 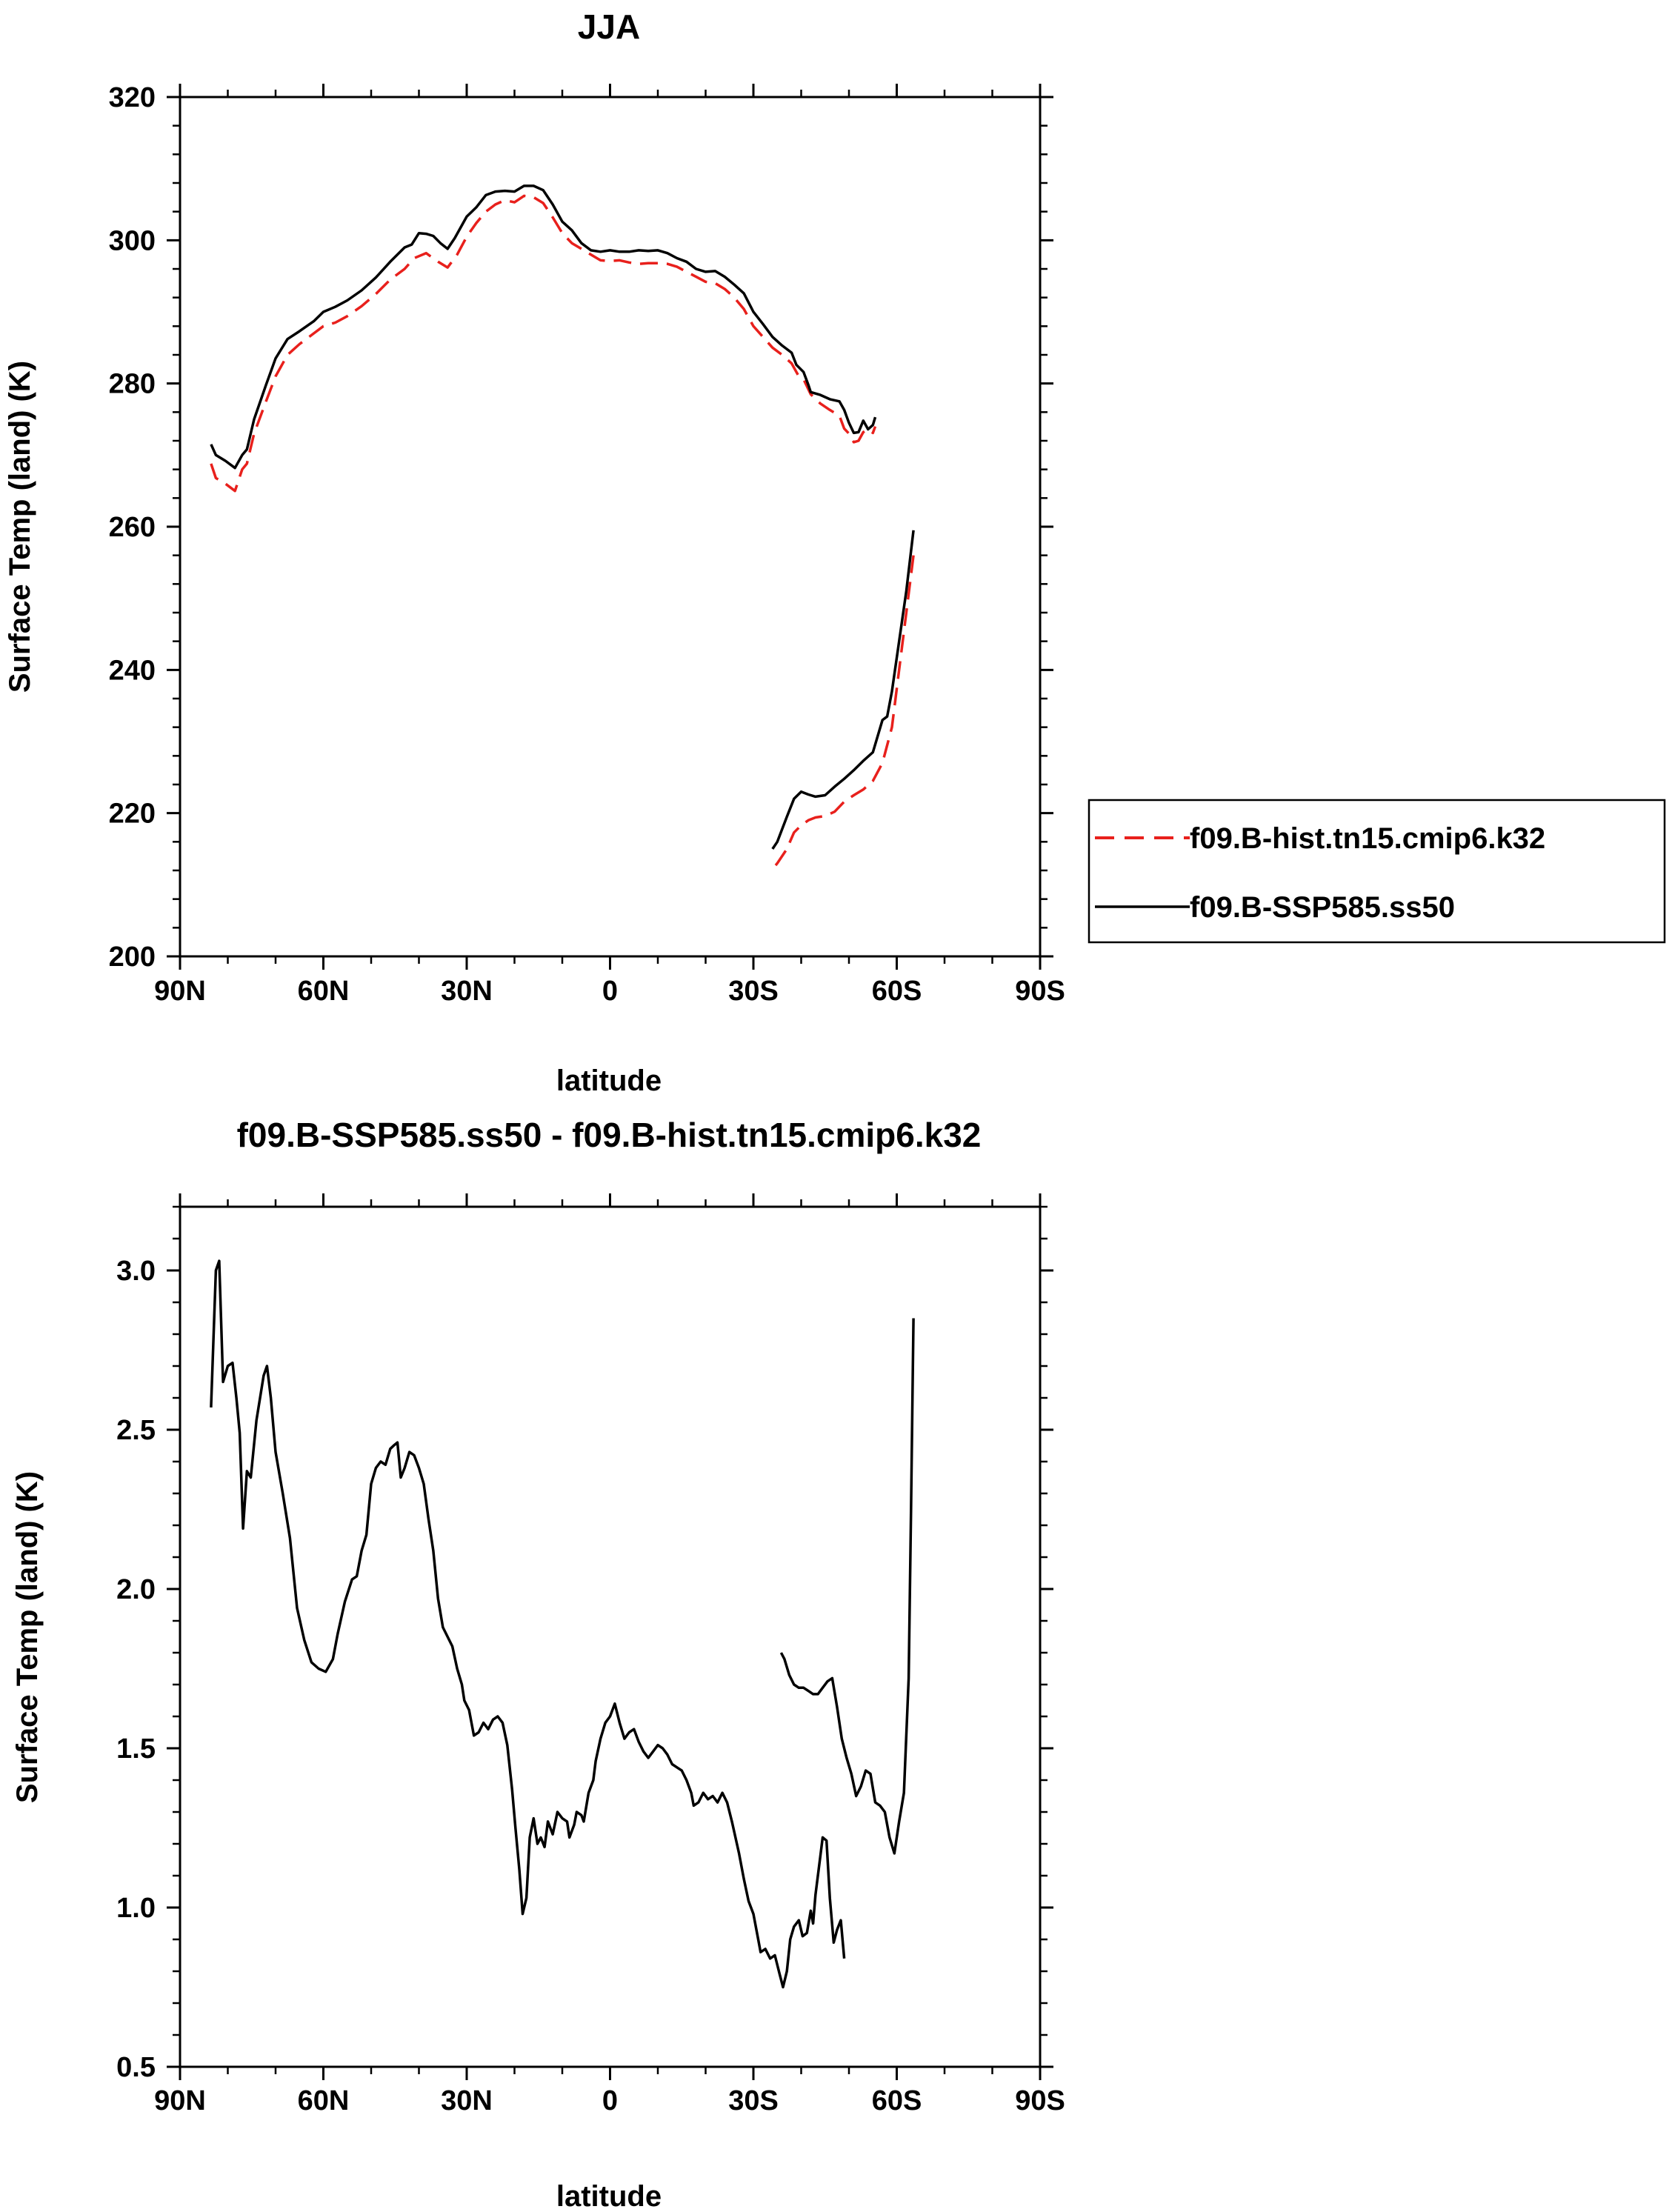 I want to click on upper-plot-x-tick-labels: 90N 60N 30N 0 30S 60S 90S, so click(x=609, y=991).